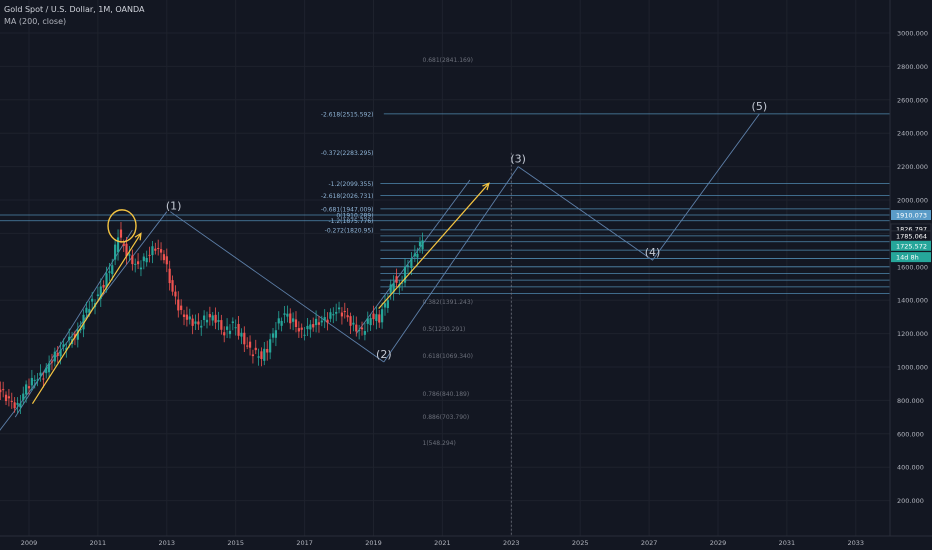 The height and width of the screenshot is (550, 932). Describe the element at coordinates (138, 236) in the screenshot. I see `trend-arrow-left-head` at that location.